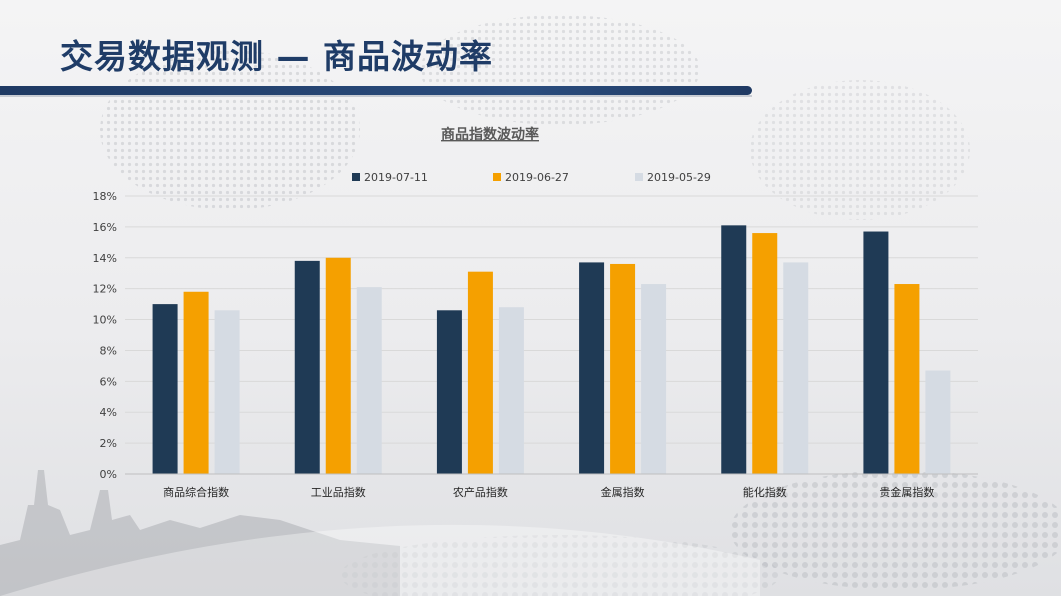  What do you see at coordinates (105, 227) in the screenshot?
I see `y-tick-label: 16%` at bounding box center [105, 227].